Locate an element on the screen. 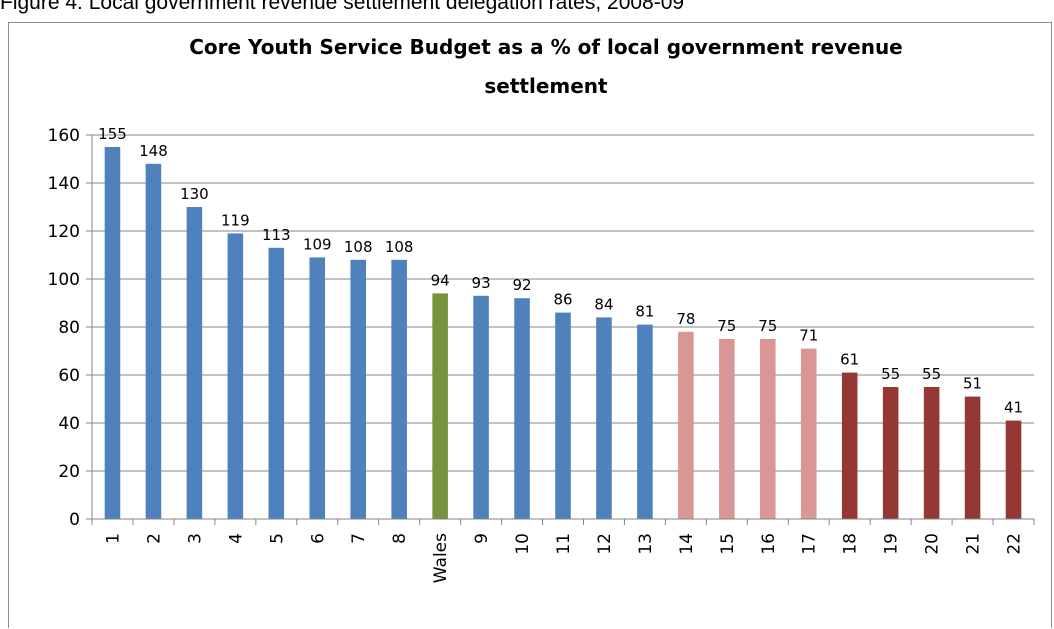 The height and width of the screenshot is (629, 1054). data-label: 119 is located at coordinates (235, 220).